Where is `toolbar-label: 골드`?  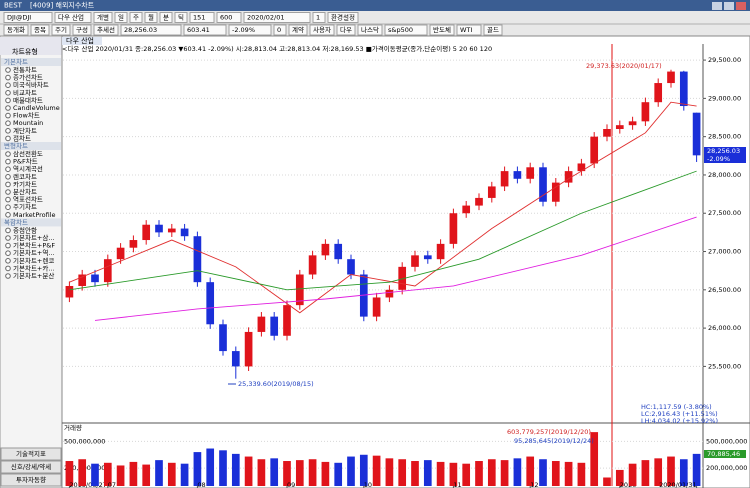
toolbar-label: 골드 is located at coordinates (493, 30).